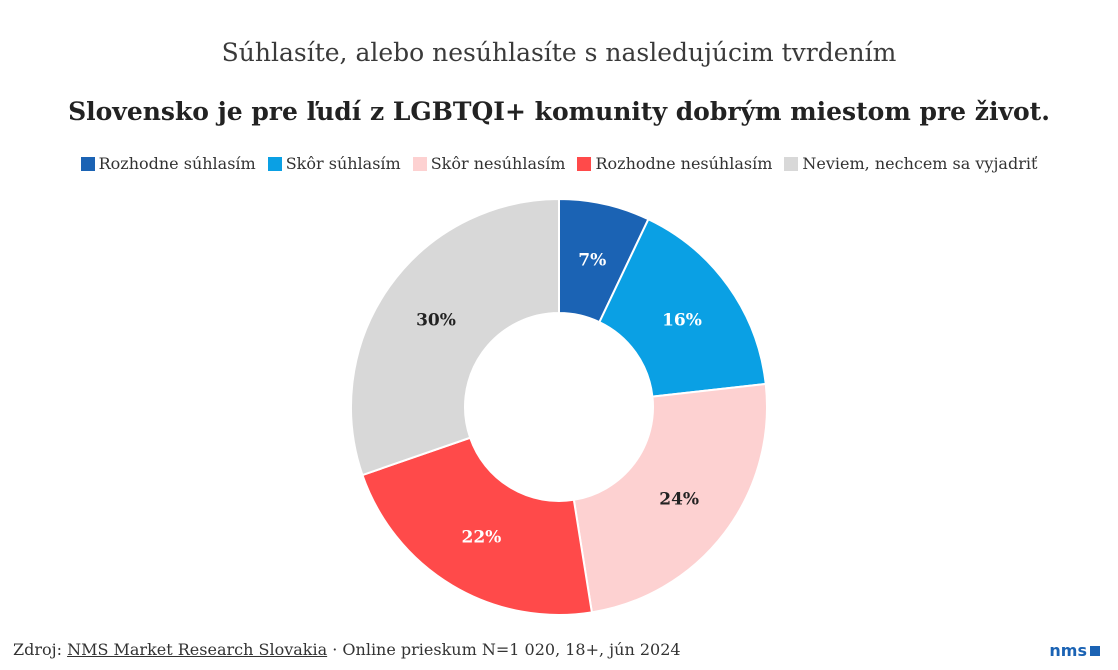 The image size is (1118, 670). What do you see at coordinates (1095, 650) in the screenshot?
I see `logo-square-icon` at bounding box center [1095, 650].